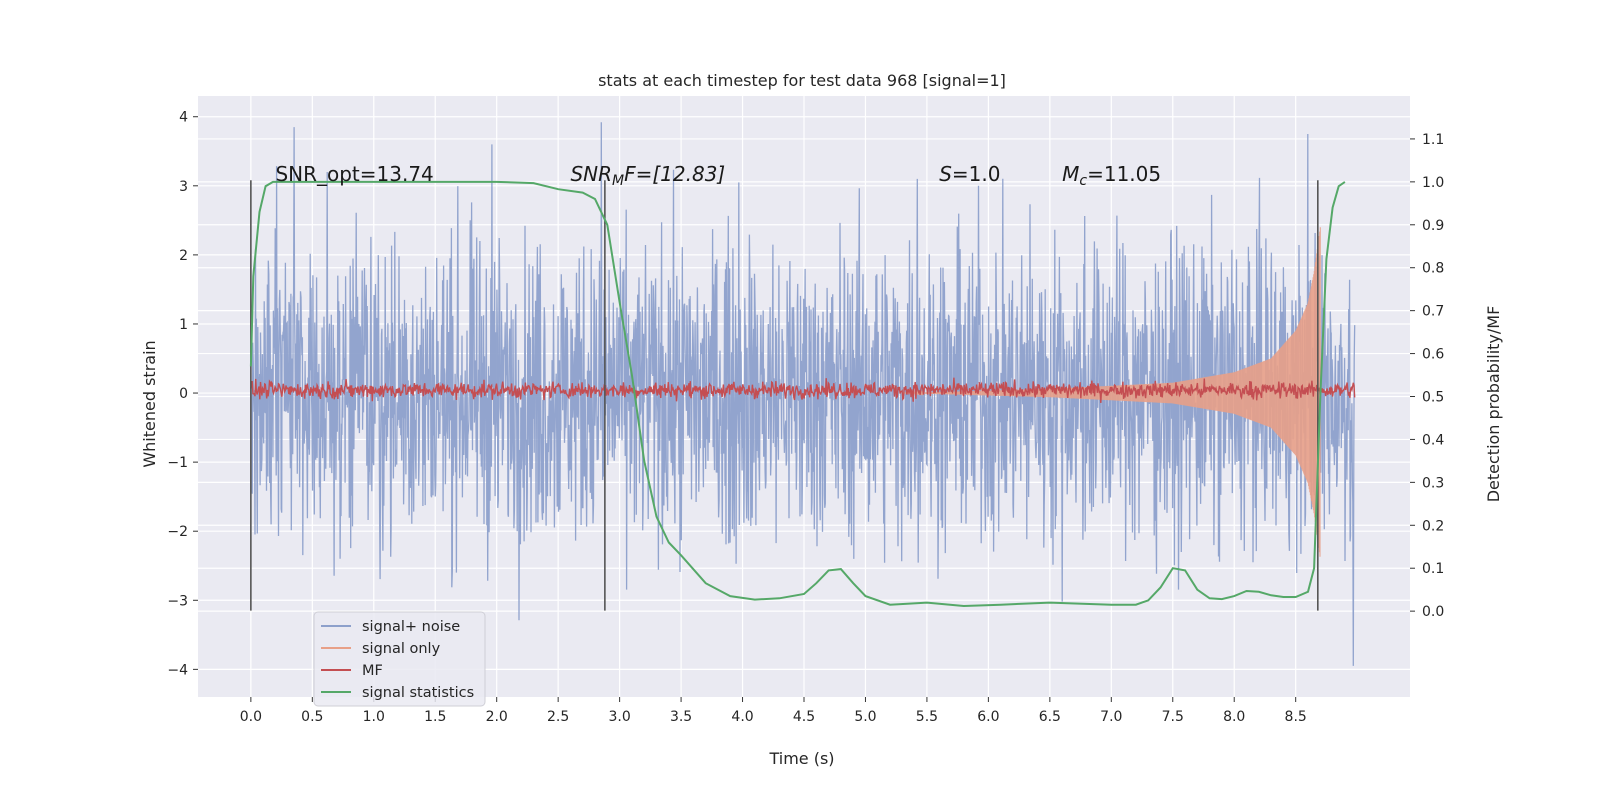 This screenshot has width=1600, height=800. Describe the element at coordinates (1111, 717) in the screenshot. I see `x-tick-label-14: 7.0` at that location.